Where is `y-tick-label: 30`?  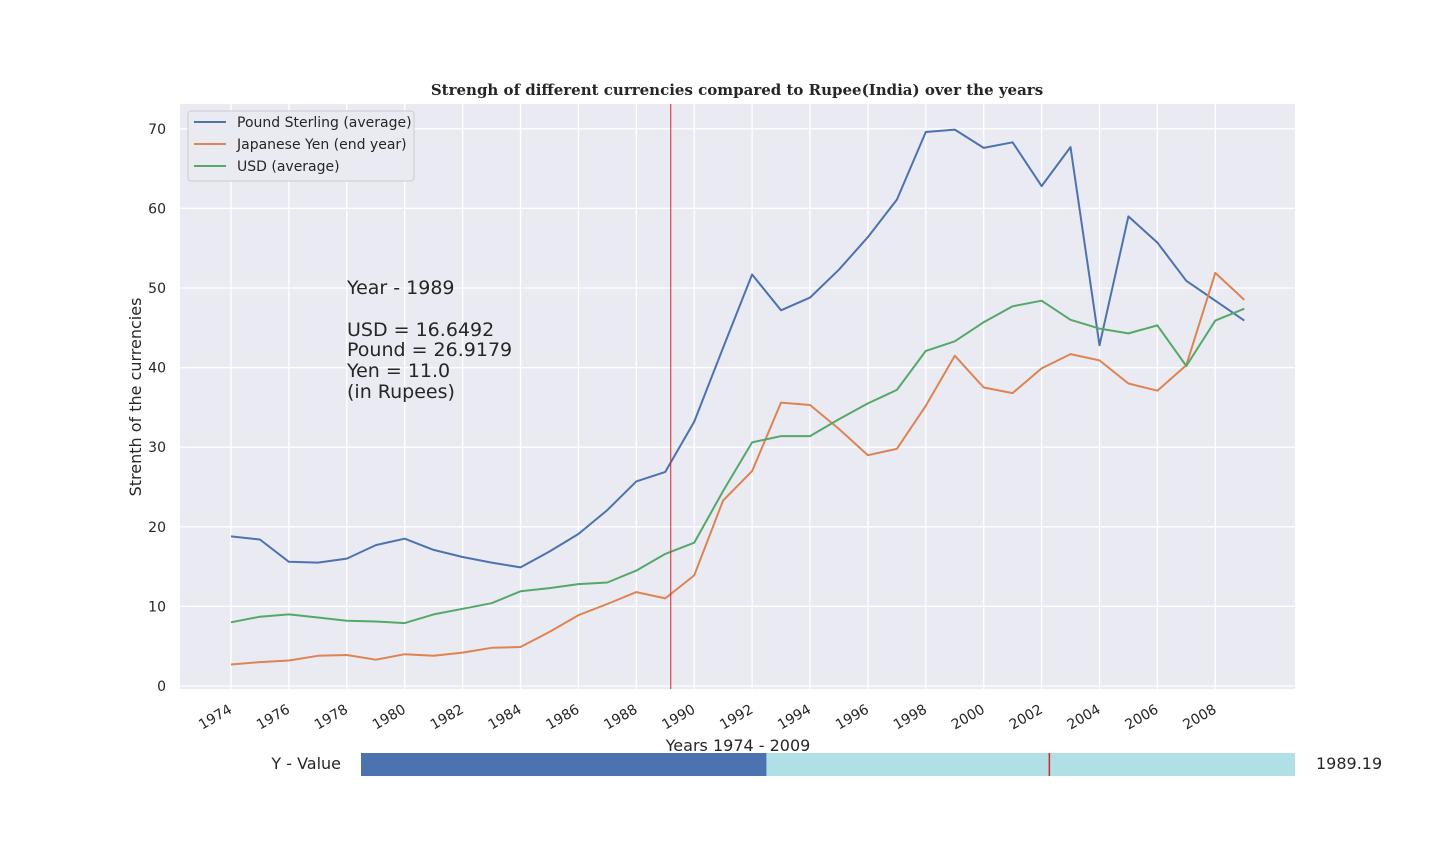
y-tick-label: 30 is located at coordinates (157, 448).